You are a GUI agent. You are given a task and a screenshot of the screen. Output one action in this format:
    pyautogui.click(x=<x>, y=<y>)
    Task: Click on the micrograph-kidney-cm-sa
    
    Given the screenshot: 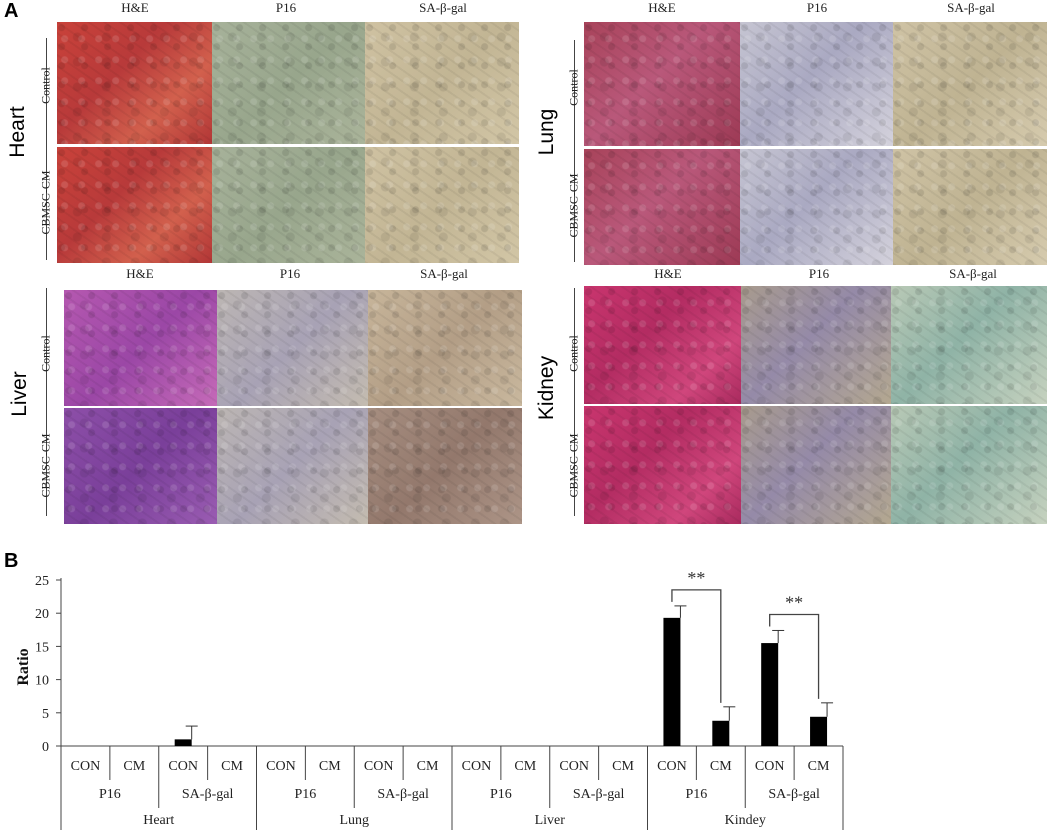 What is the action you would take?
    pyautogui.click(x=969, y=465)
    